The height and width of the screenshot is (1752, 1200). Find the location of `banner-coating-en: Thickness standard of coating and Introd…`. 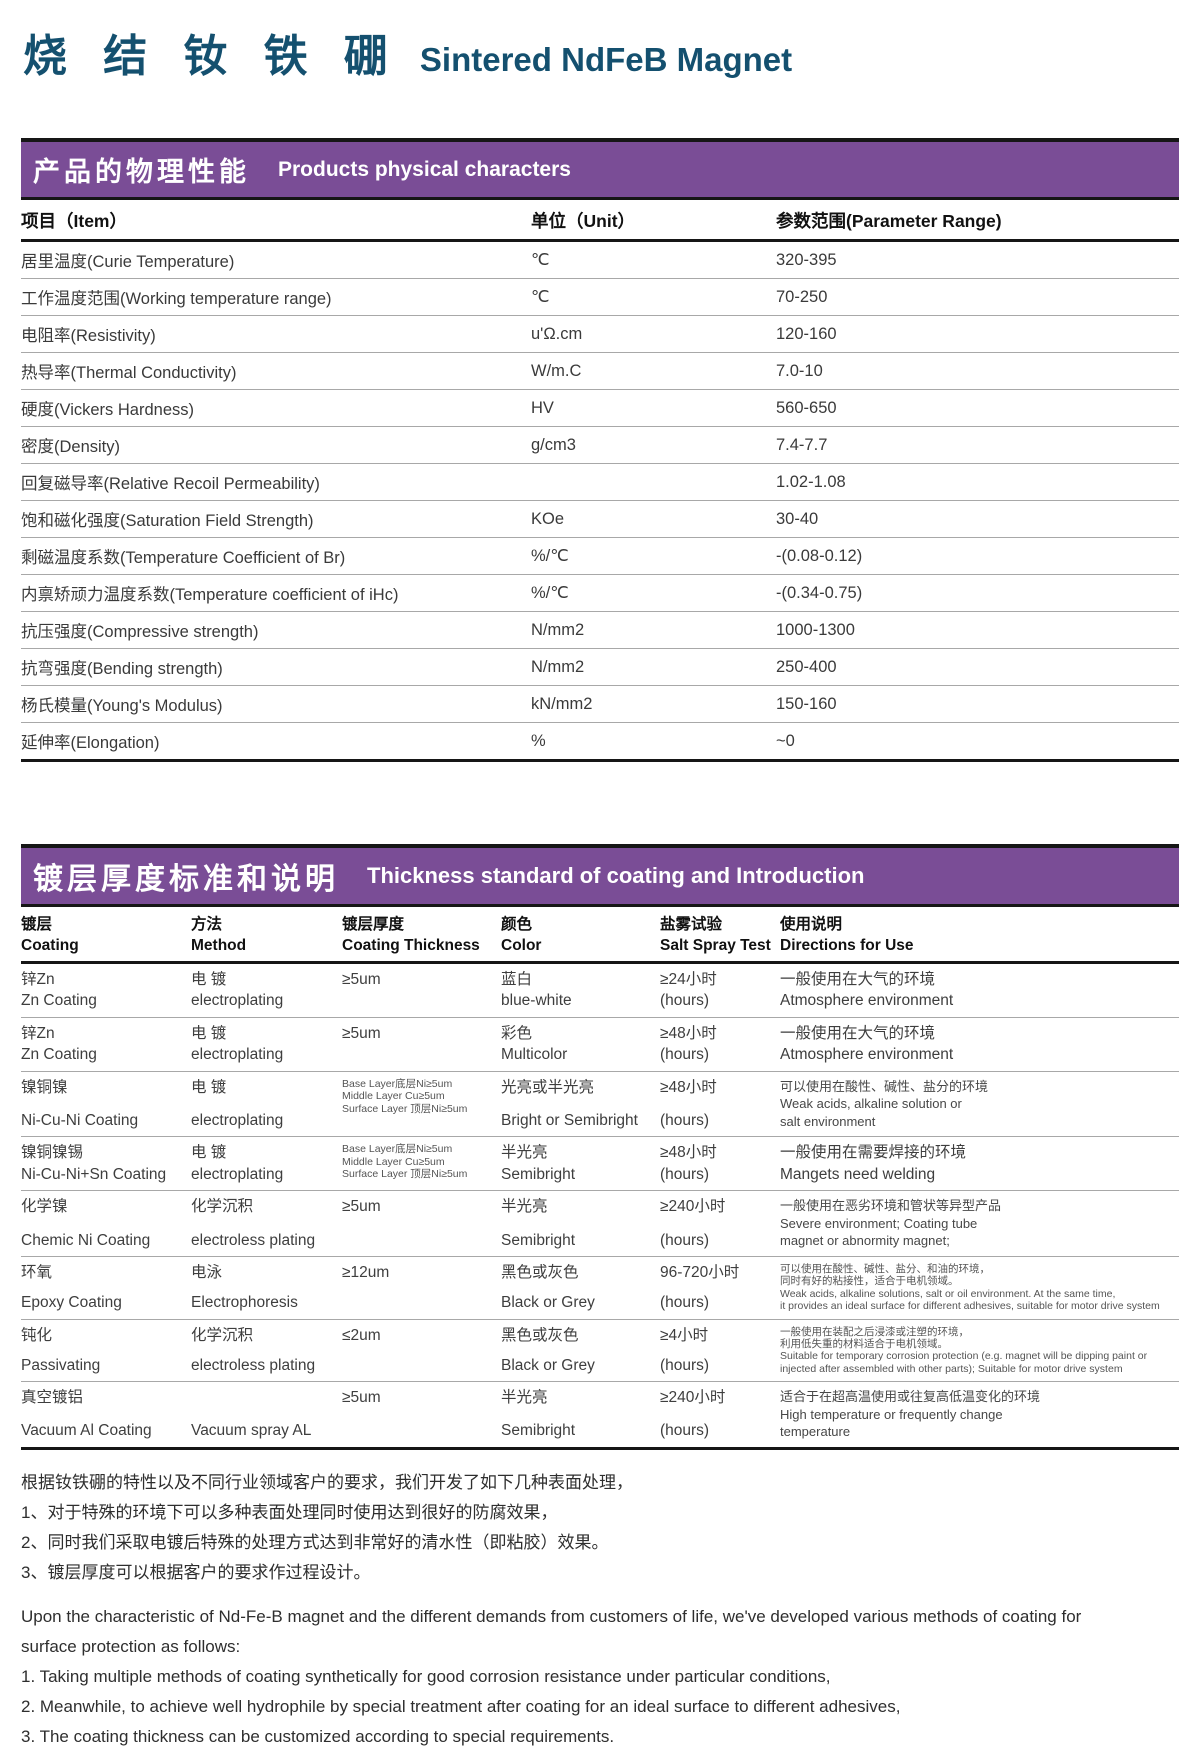

banner-coating-en: Thickness standard of coating and Introd… is located at coordinates (616, 875).